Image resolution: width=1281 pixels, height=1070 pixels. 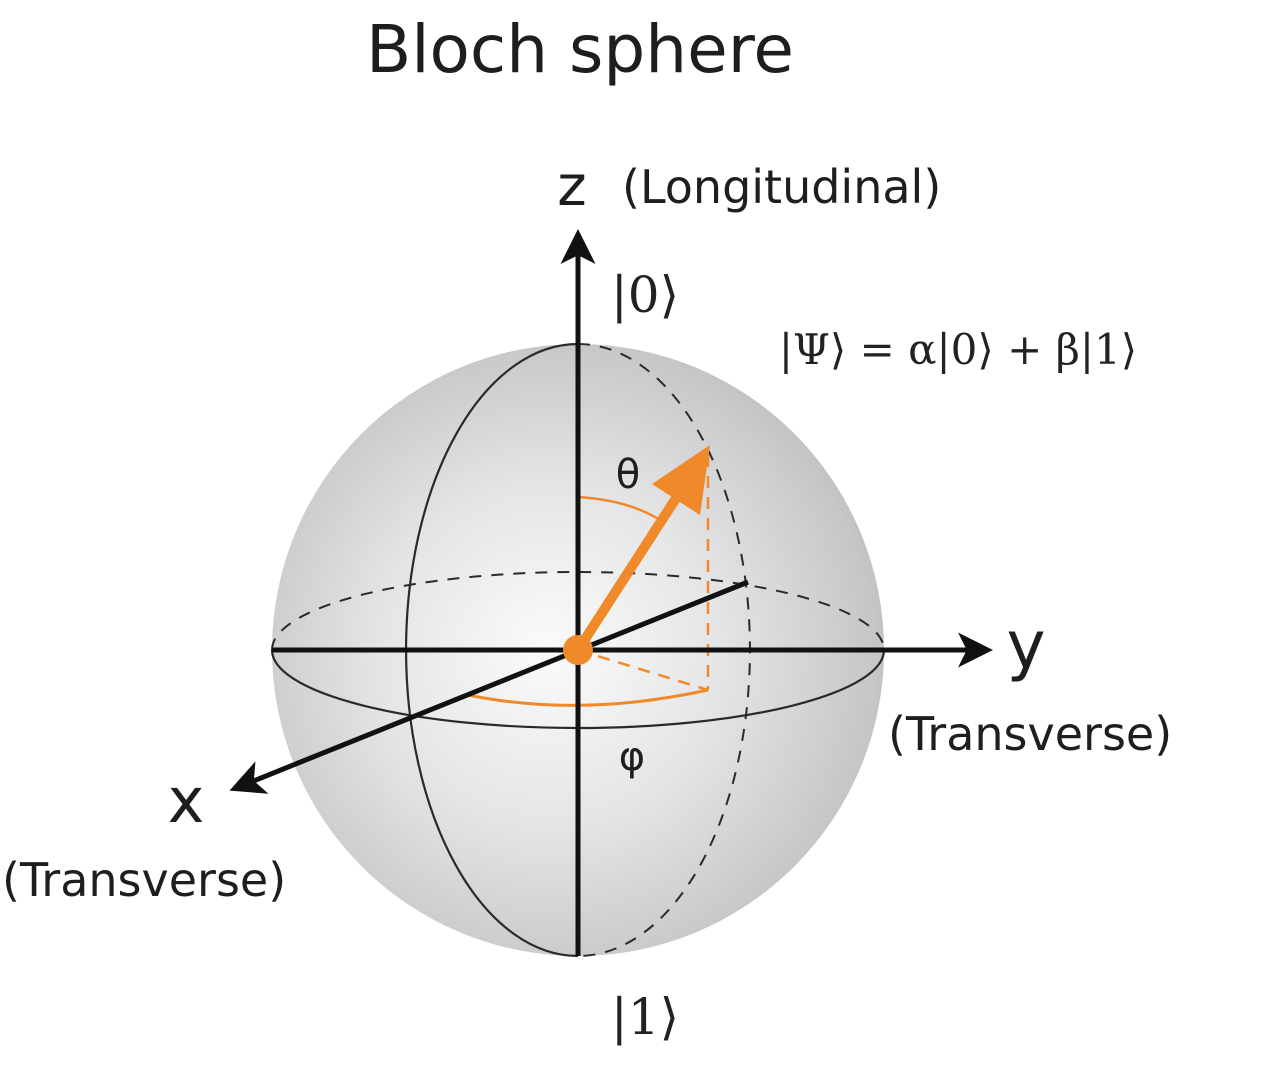 What do you see at coordinates (1025, 645) in the screenshot?
I see `y-axis-letter: y` at bounding box center [1025, 645].